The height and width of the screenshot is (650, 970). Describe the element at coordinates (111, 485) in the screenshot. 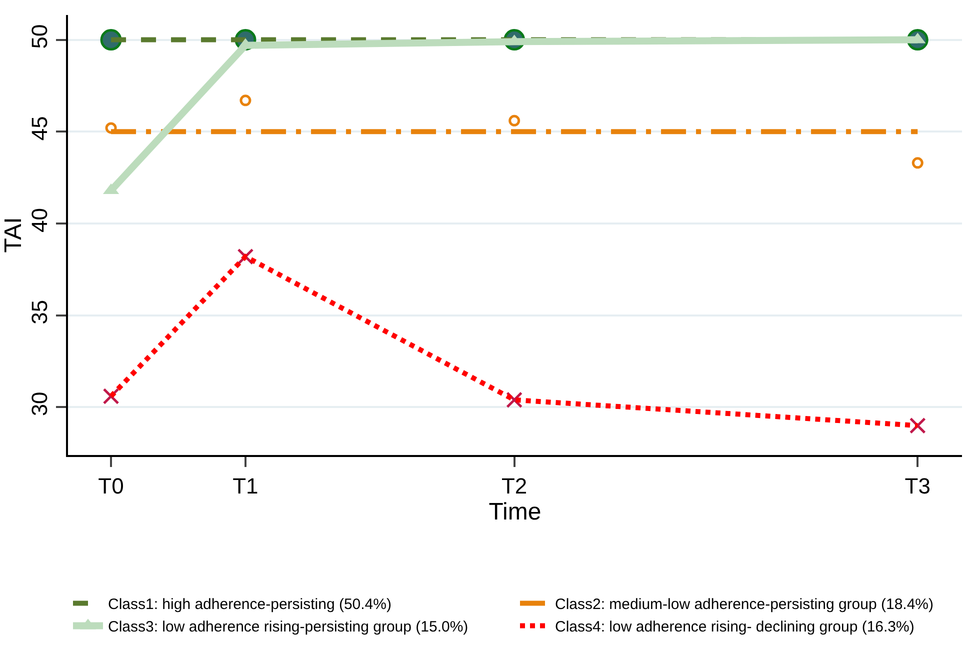

I see `x-tick-label: T0` at that location.